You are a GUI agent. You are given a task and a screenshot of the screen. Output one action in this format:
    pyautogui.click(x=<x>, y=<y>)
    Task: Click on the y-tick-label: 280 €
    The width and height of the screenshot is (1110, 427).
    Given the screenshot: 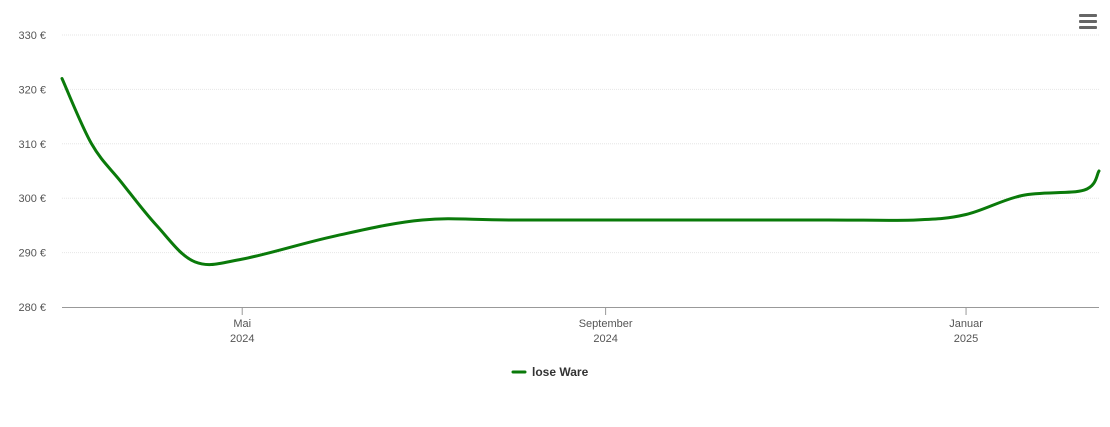 What is the action you would take?
    pyautogui.click(x=32, y=308)
    